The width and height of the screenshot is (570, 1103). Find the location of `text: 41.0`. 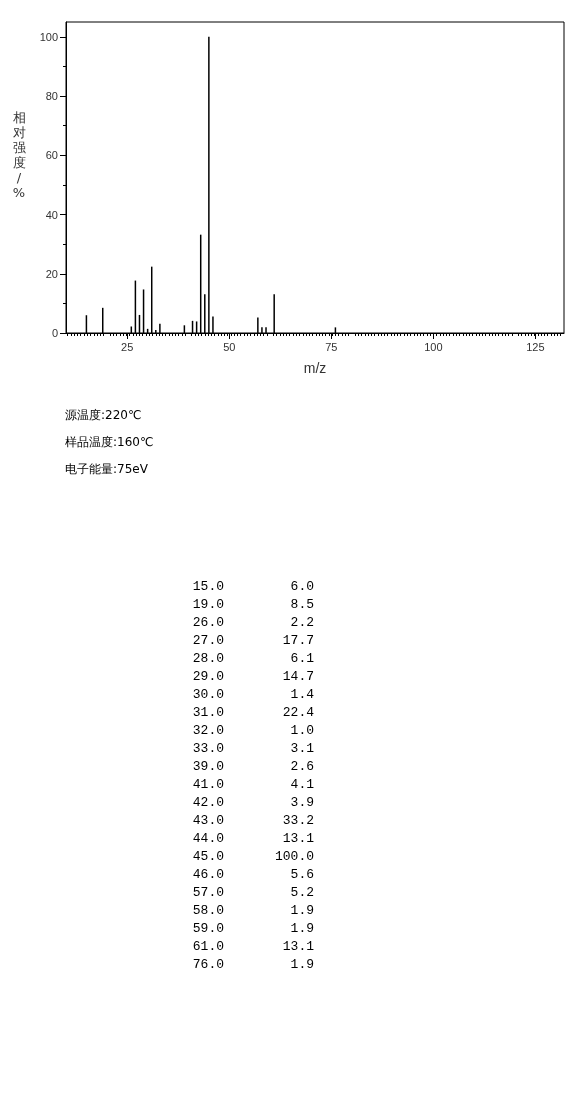

text: 41.0 is located at coordinates (207, 785).